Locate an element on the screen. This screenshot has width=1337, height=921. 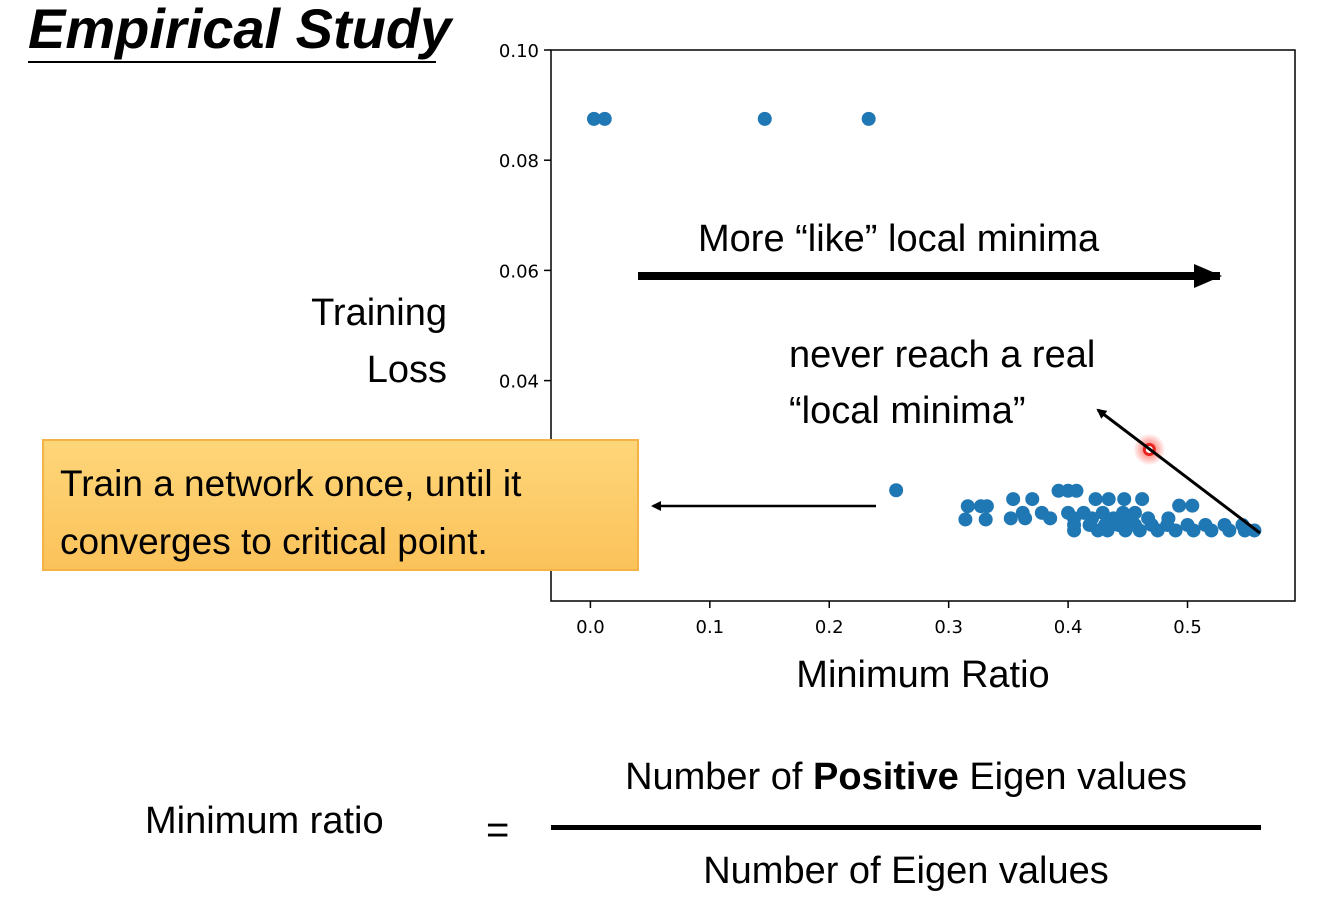
note-line1: never reach a real is located at coordinates (942, 355).